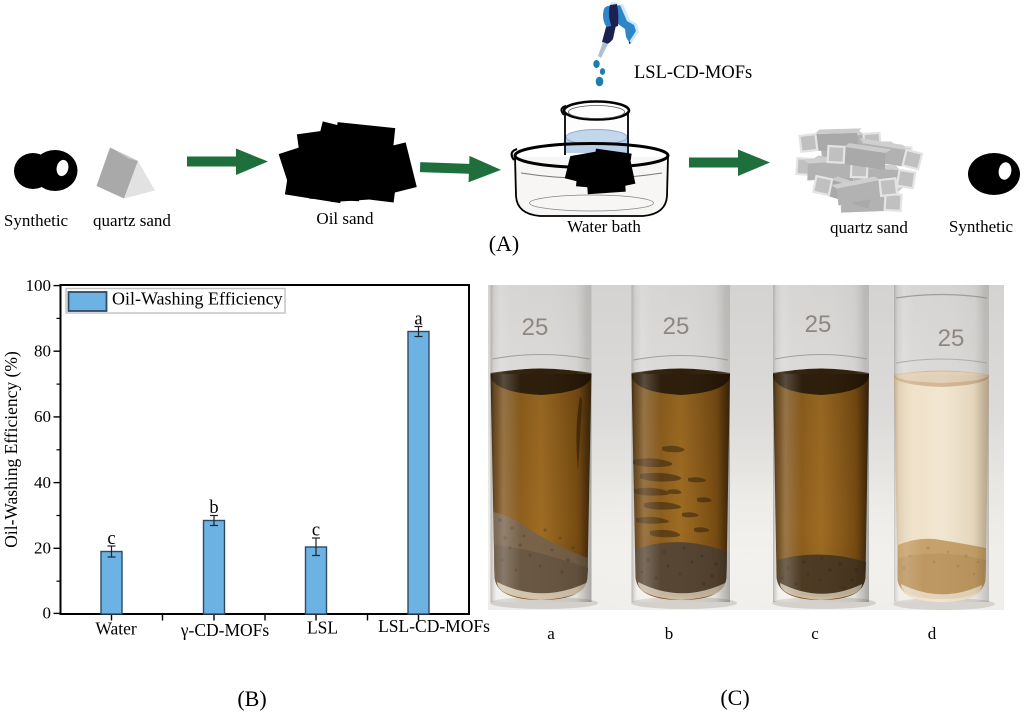  I want to click on svg-text: 80, so click(42, 351).